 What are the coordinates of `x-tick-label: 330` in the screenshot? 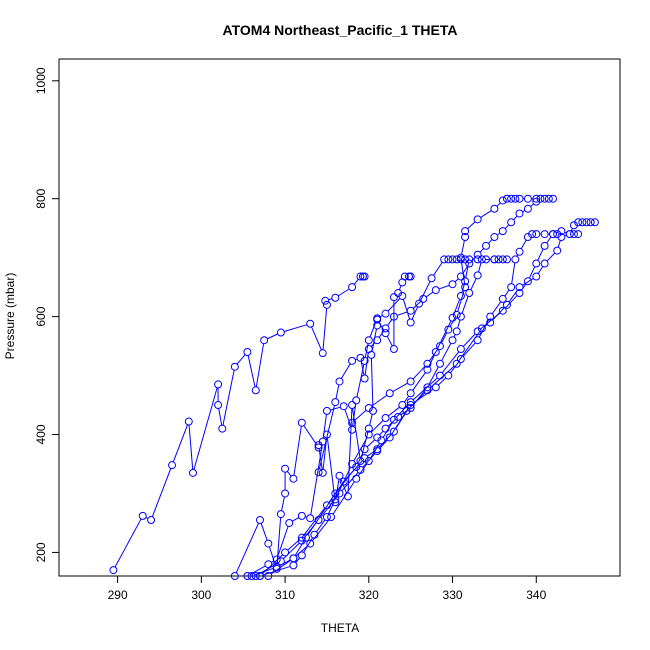 It's located at (453, 595).